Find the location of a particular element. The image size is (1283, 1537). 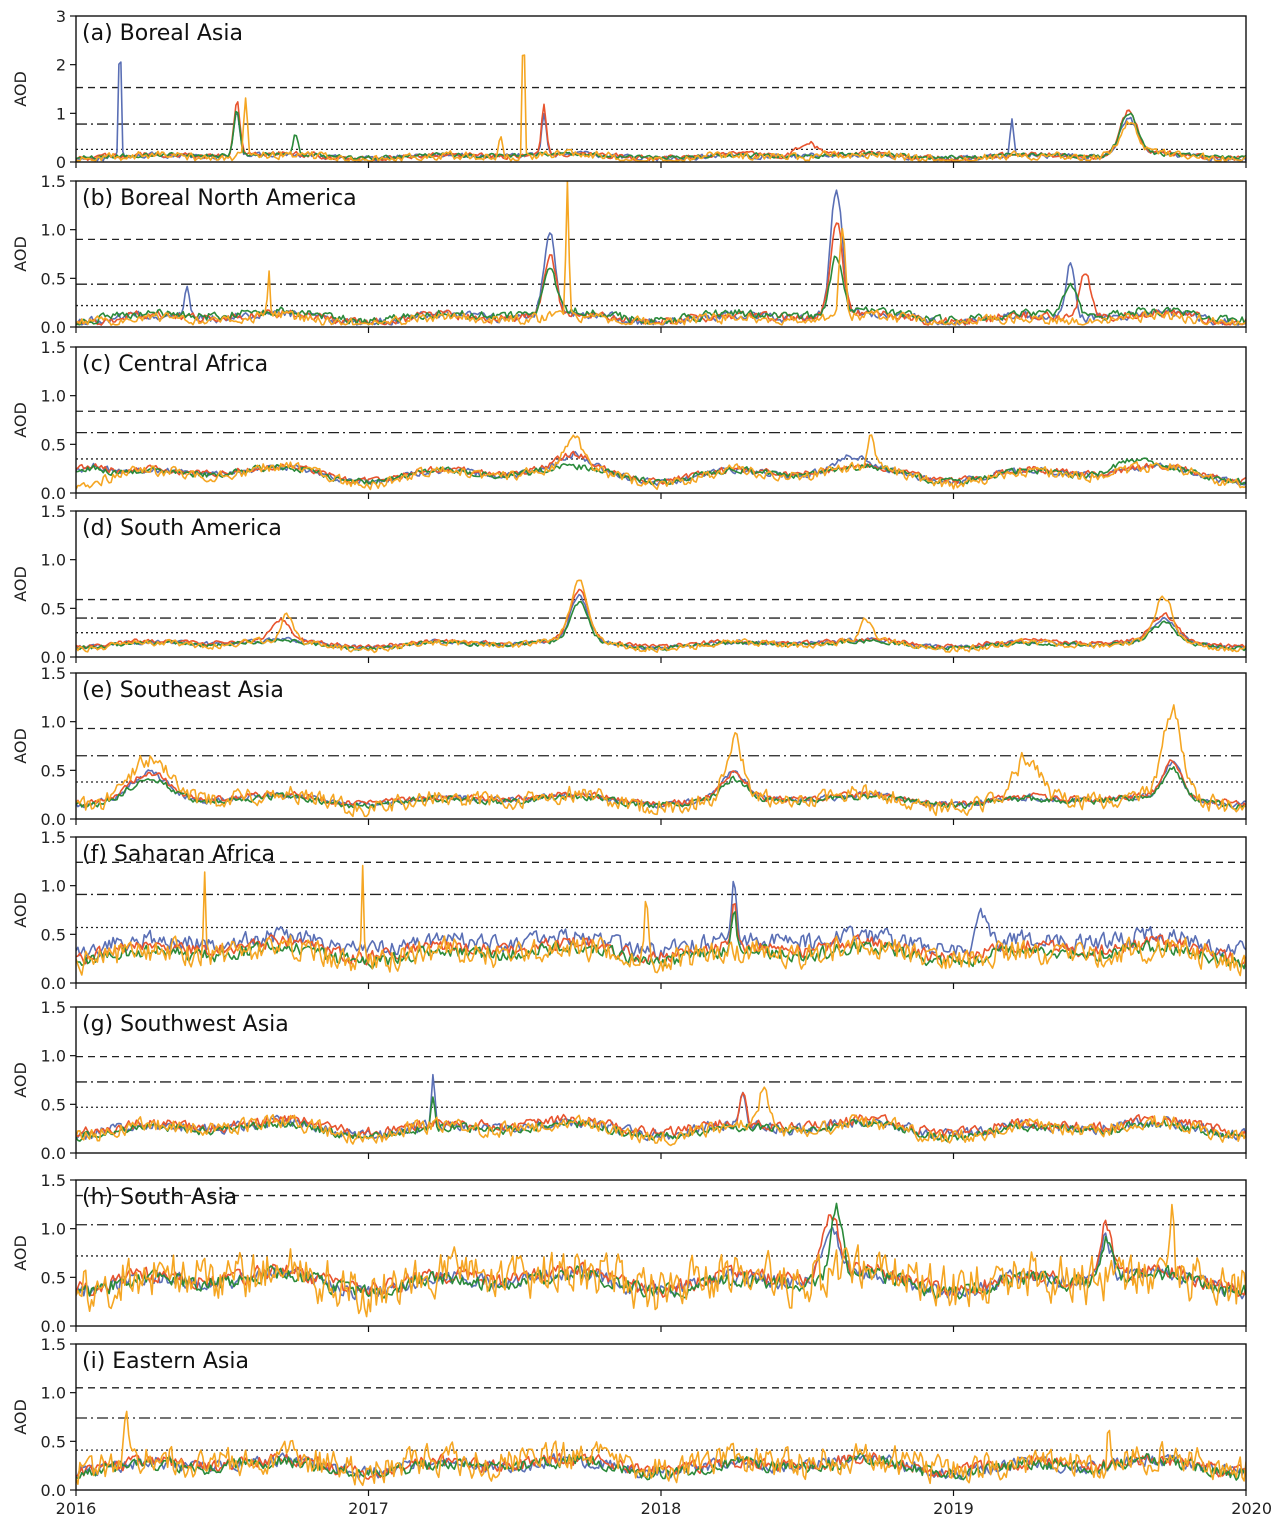

y-tick-label: 1 is located at coordinates (61, 113).